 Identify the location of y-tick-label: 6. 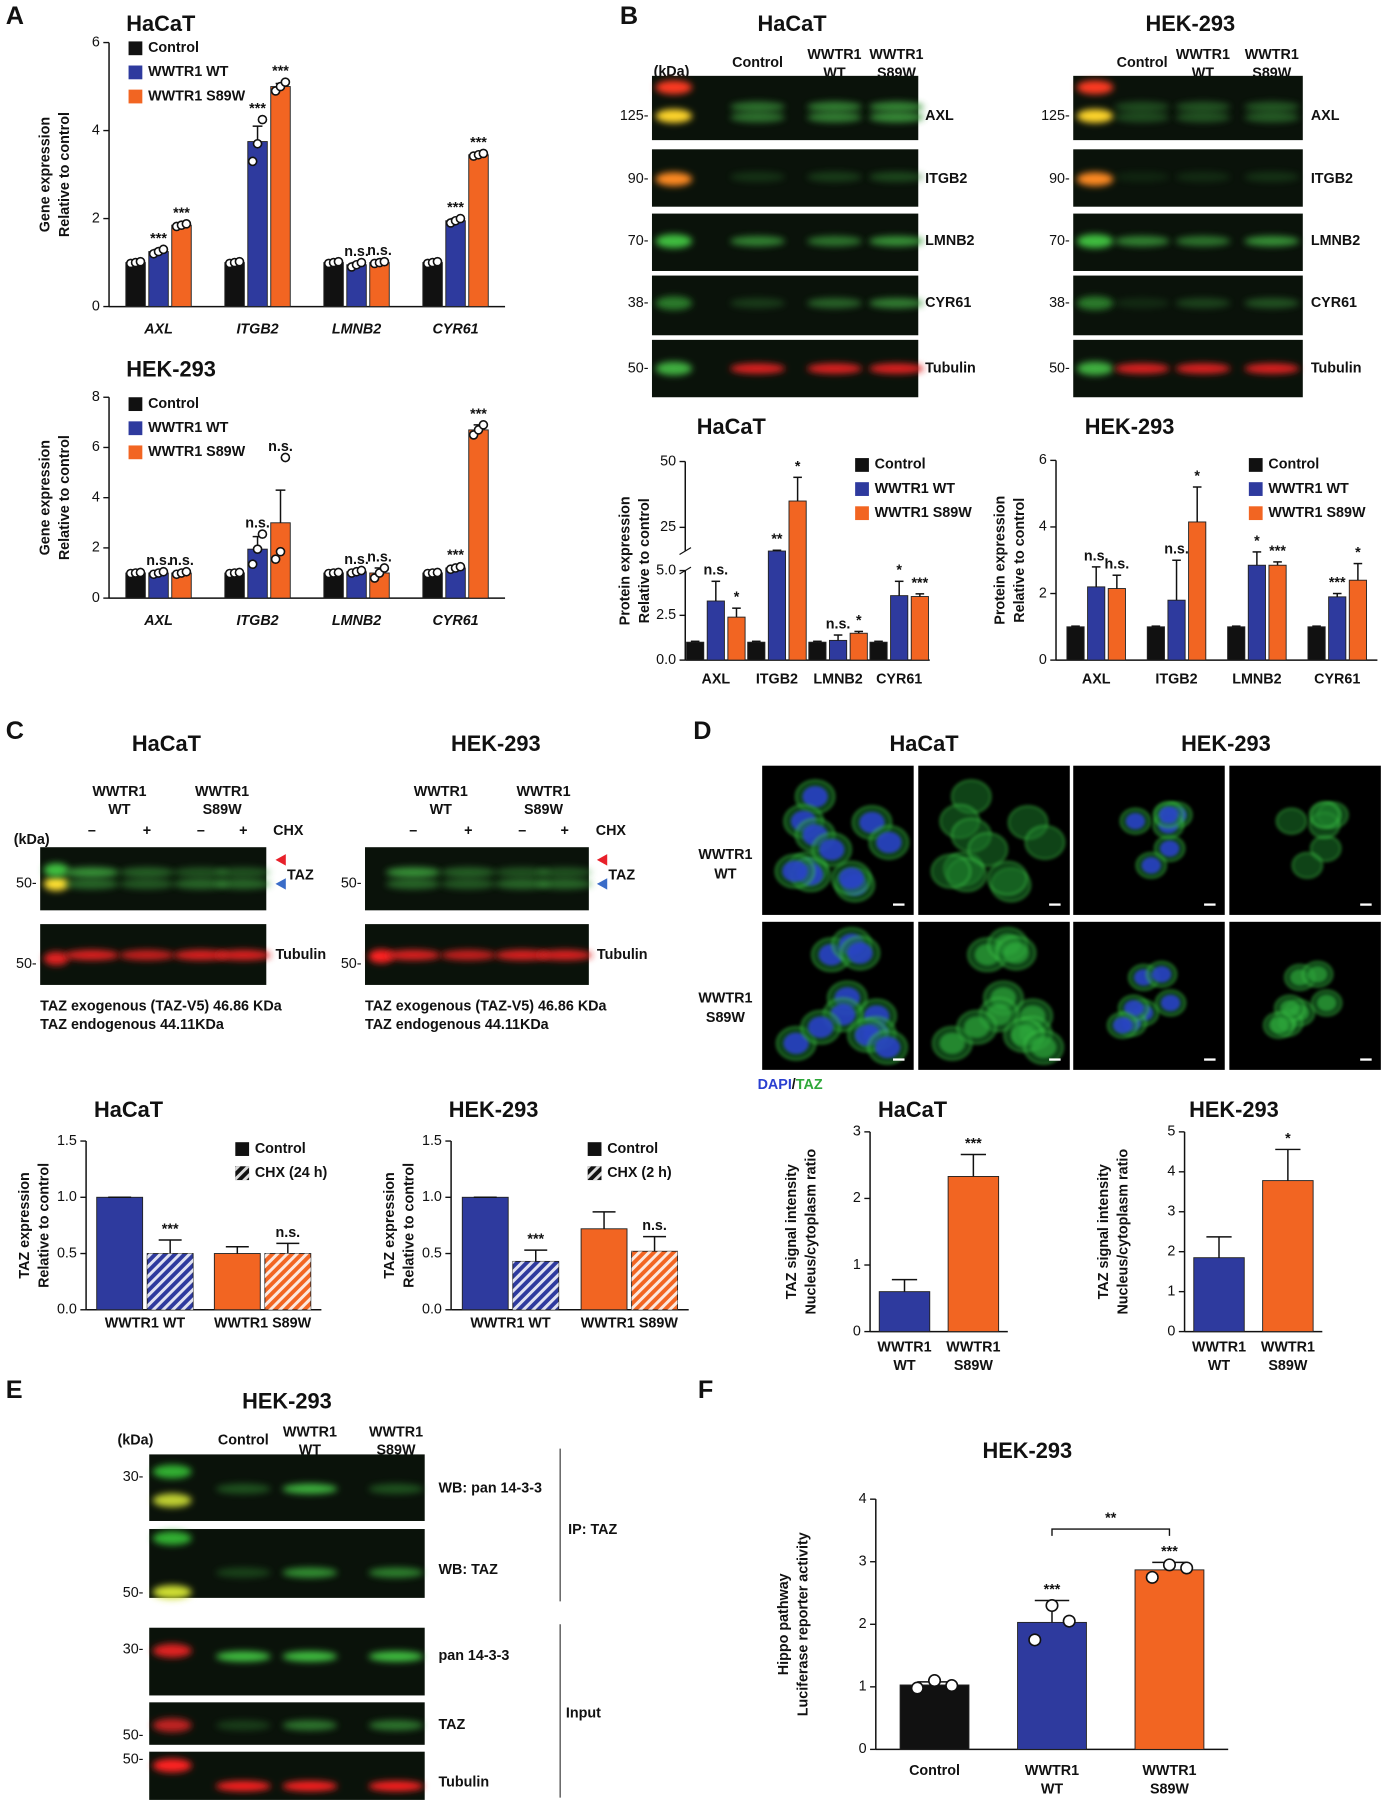
(1043, 460).